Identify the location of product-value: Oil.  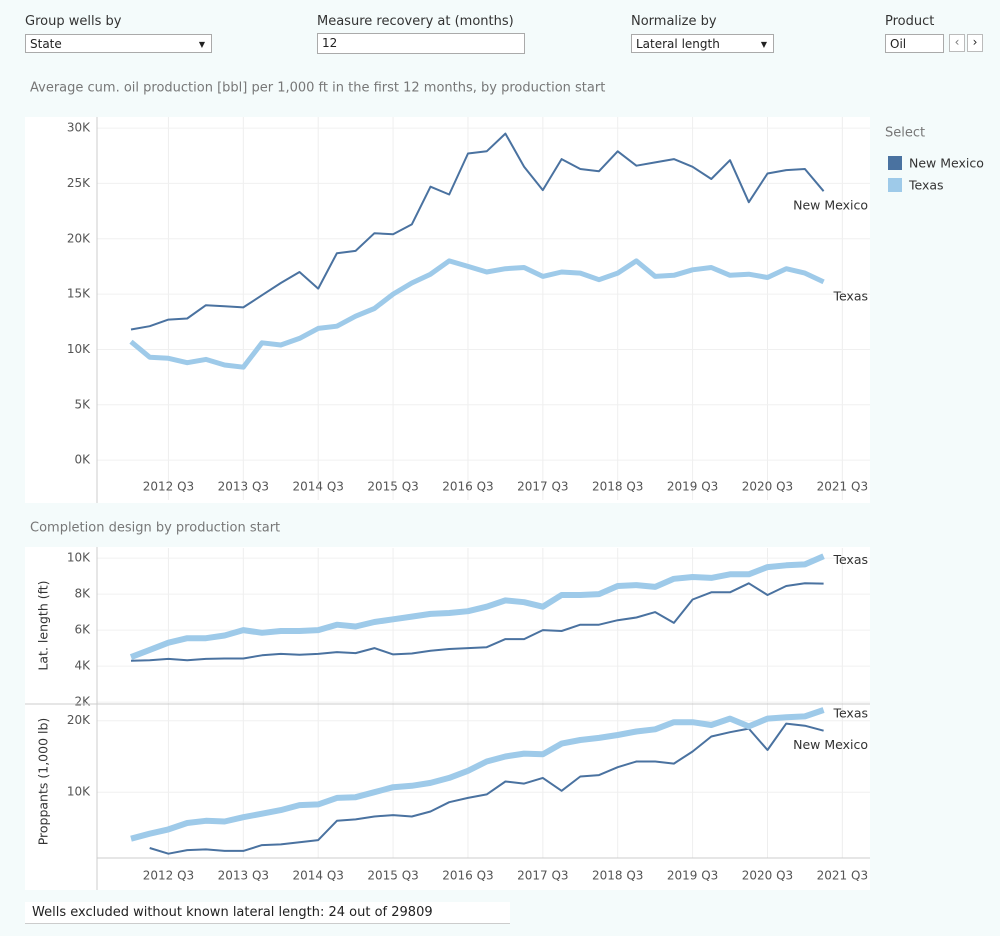
(898, 44).